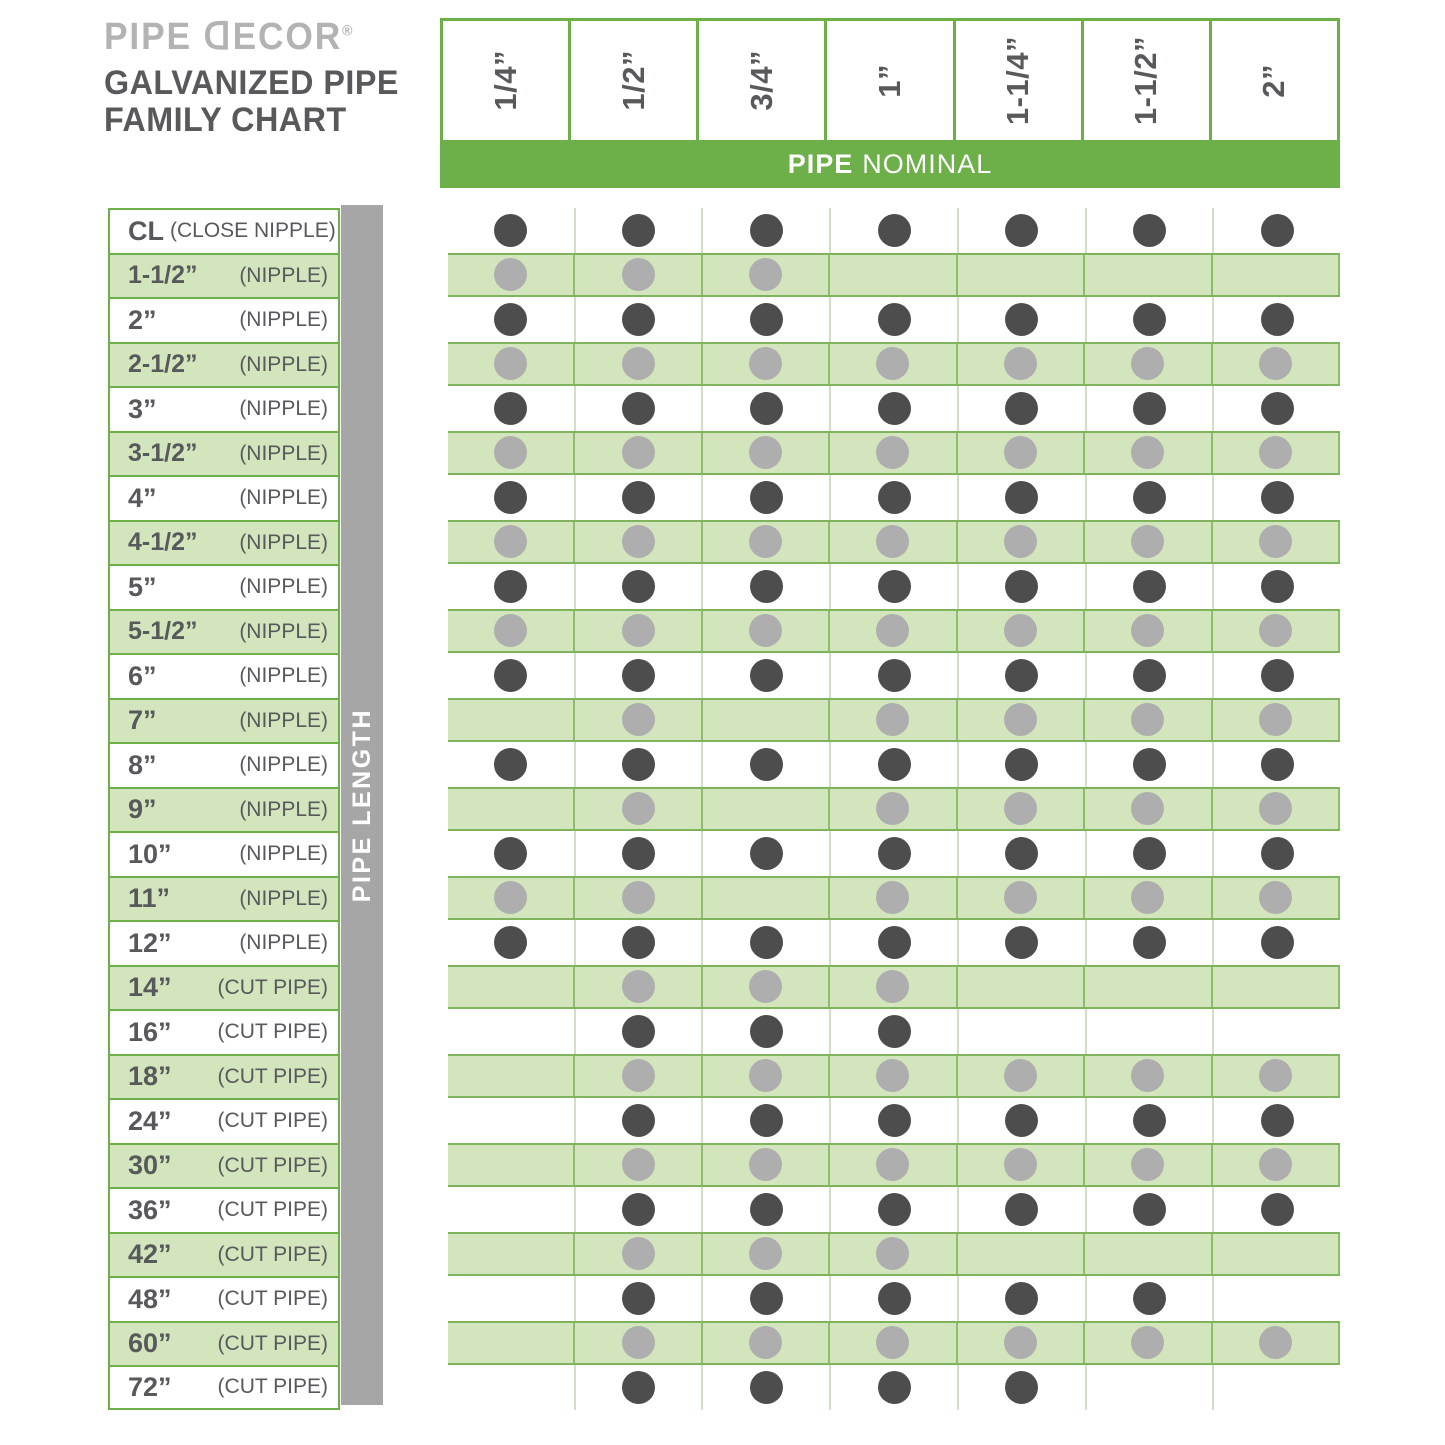 This screenshot has height=1445, width=1445. What do you see at coordinates (224, 675) in the screenshot?
I see `row-label-cell: 6” (NIPPLE)` at bounding box center [224, 675].